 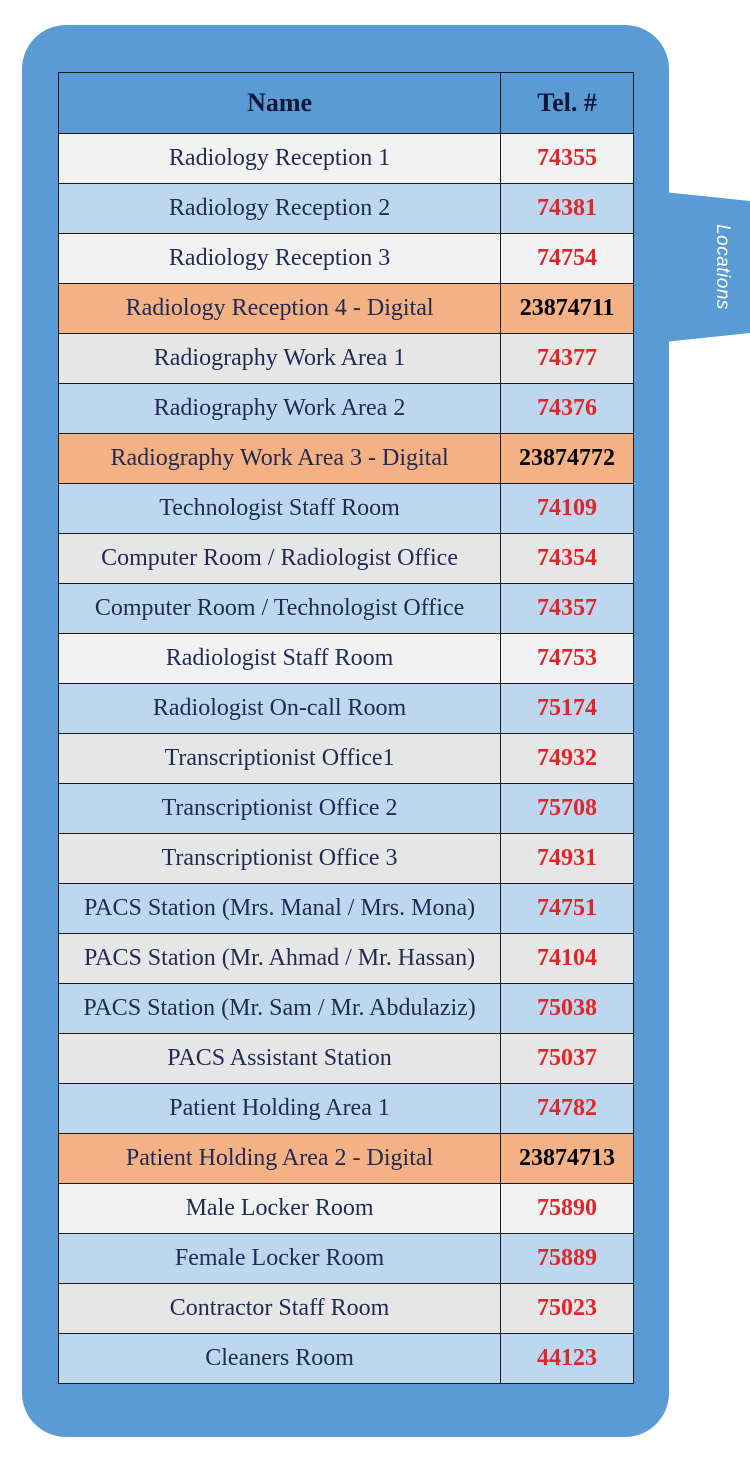 I want to click on location-name-cell: Transcriptionist Office 3, so click(x=279, y=858).